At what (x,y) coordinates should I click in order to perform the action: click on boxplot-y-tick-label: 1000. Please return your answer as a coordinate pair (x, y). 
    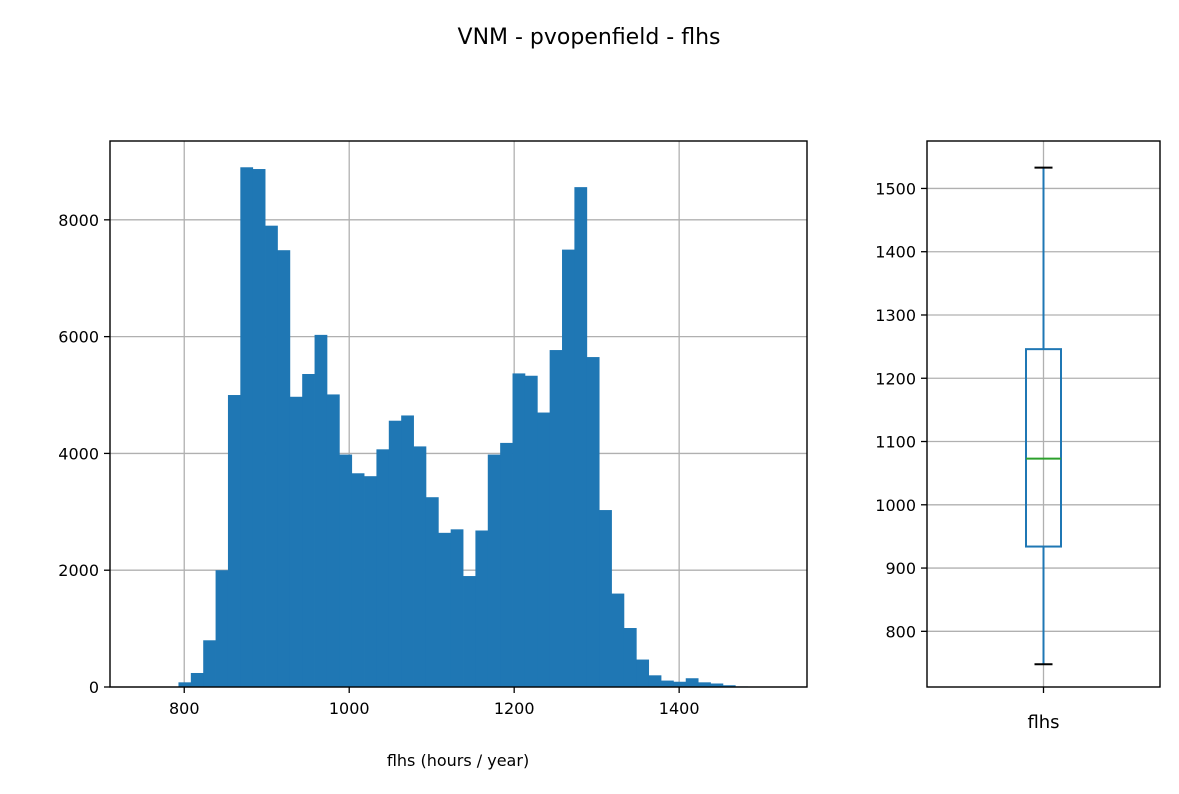
    Looking at the image, I should click on (895, 505).